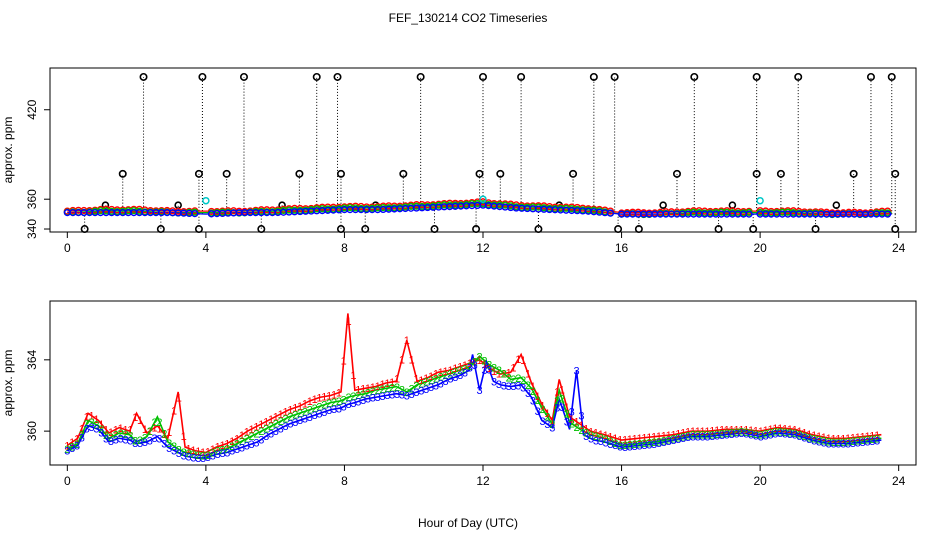  I want to click on y-tick-label: 360, so click(32, 431).